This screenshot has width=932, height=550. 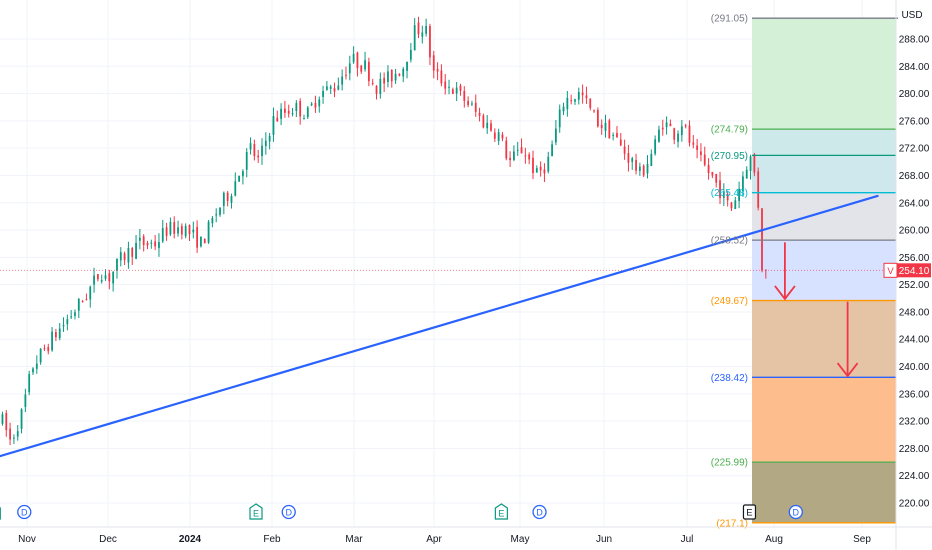 What do you see at coordinates (914, 449) in the screenshot?
I see `price-tick-label: 228.00` at bounding box center [914, 449].